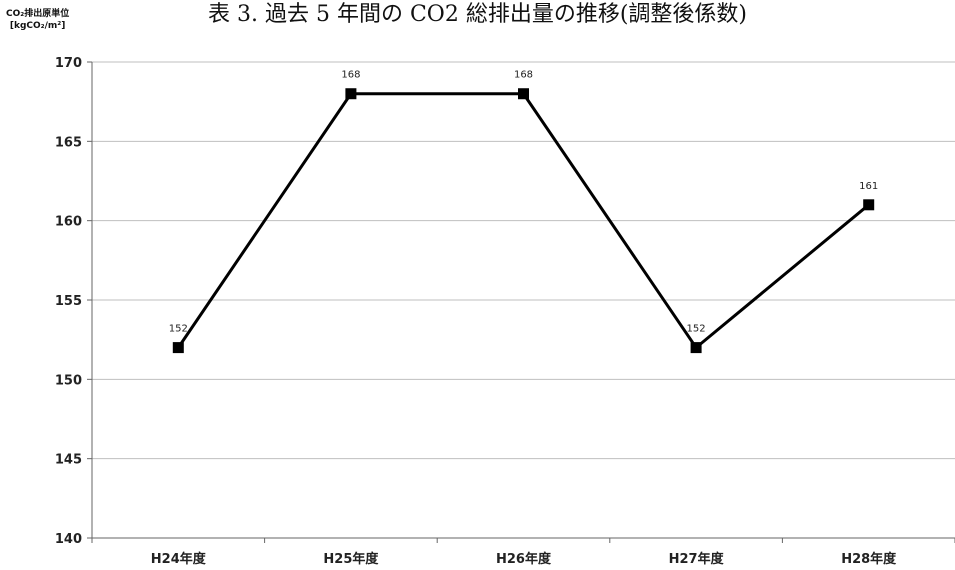 The width and height of the screenshot is (955, 570). Describe the element at coordinates (68, 142) in the screenshot. I see `y-tick-label: 165` at that location.